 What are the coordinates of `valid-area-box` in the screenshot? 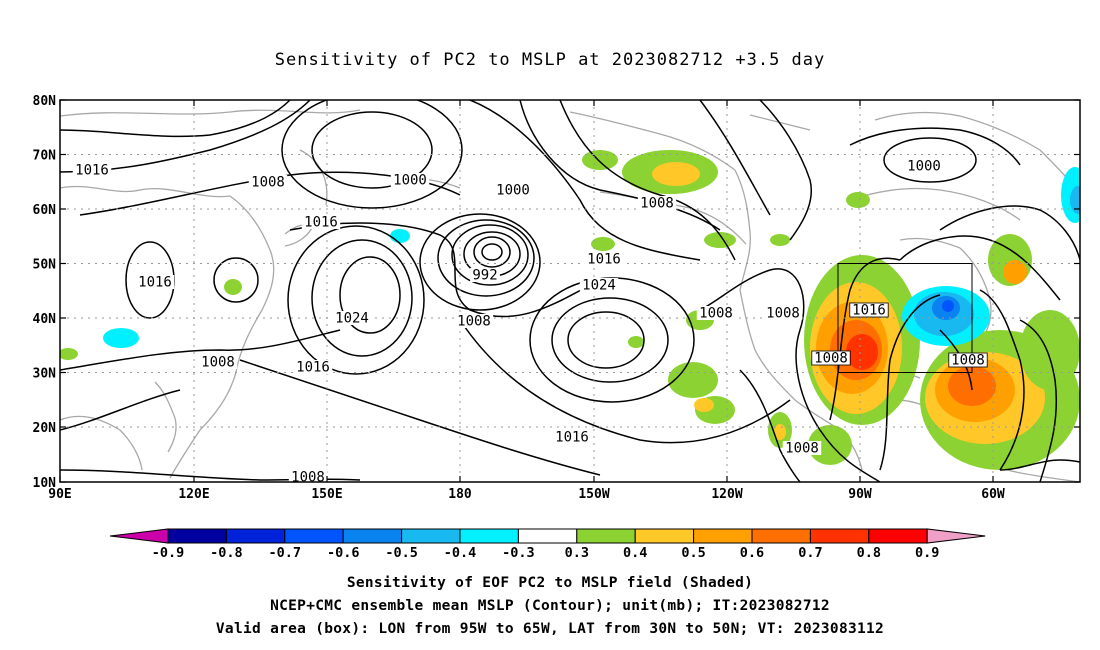 It's located at (905, 318).